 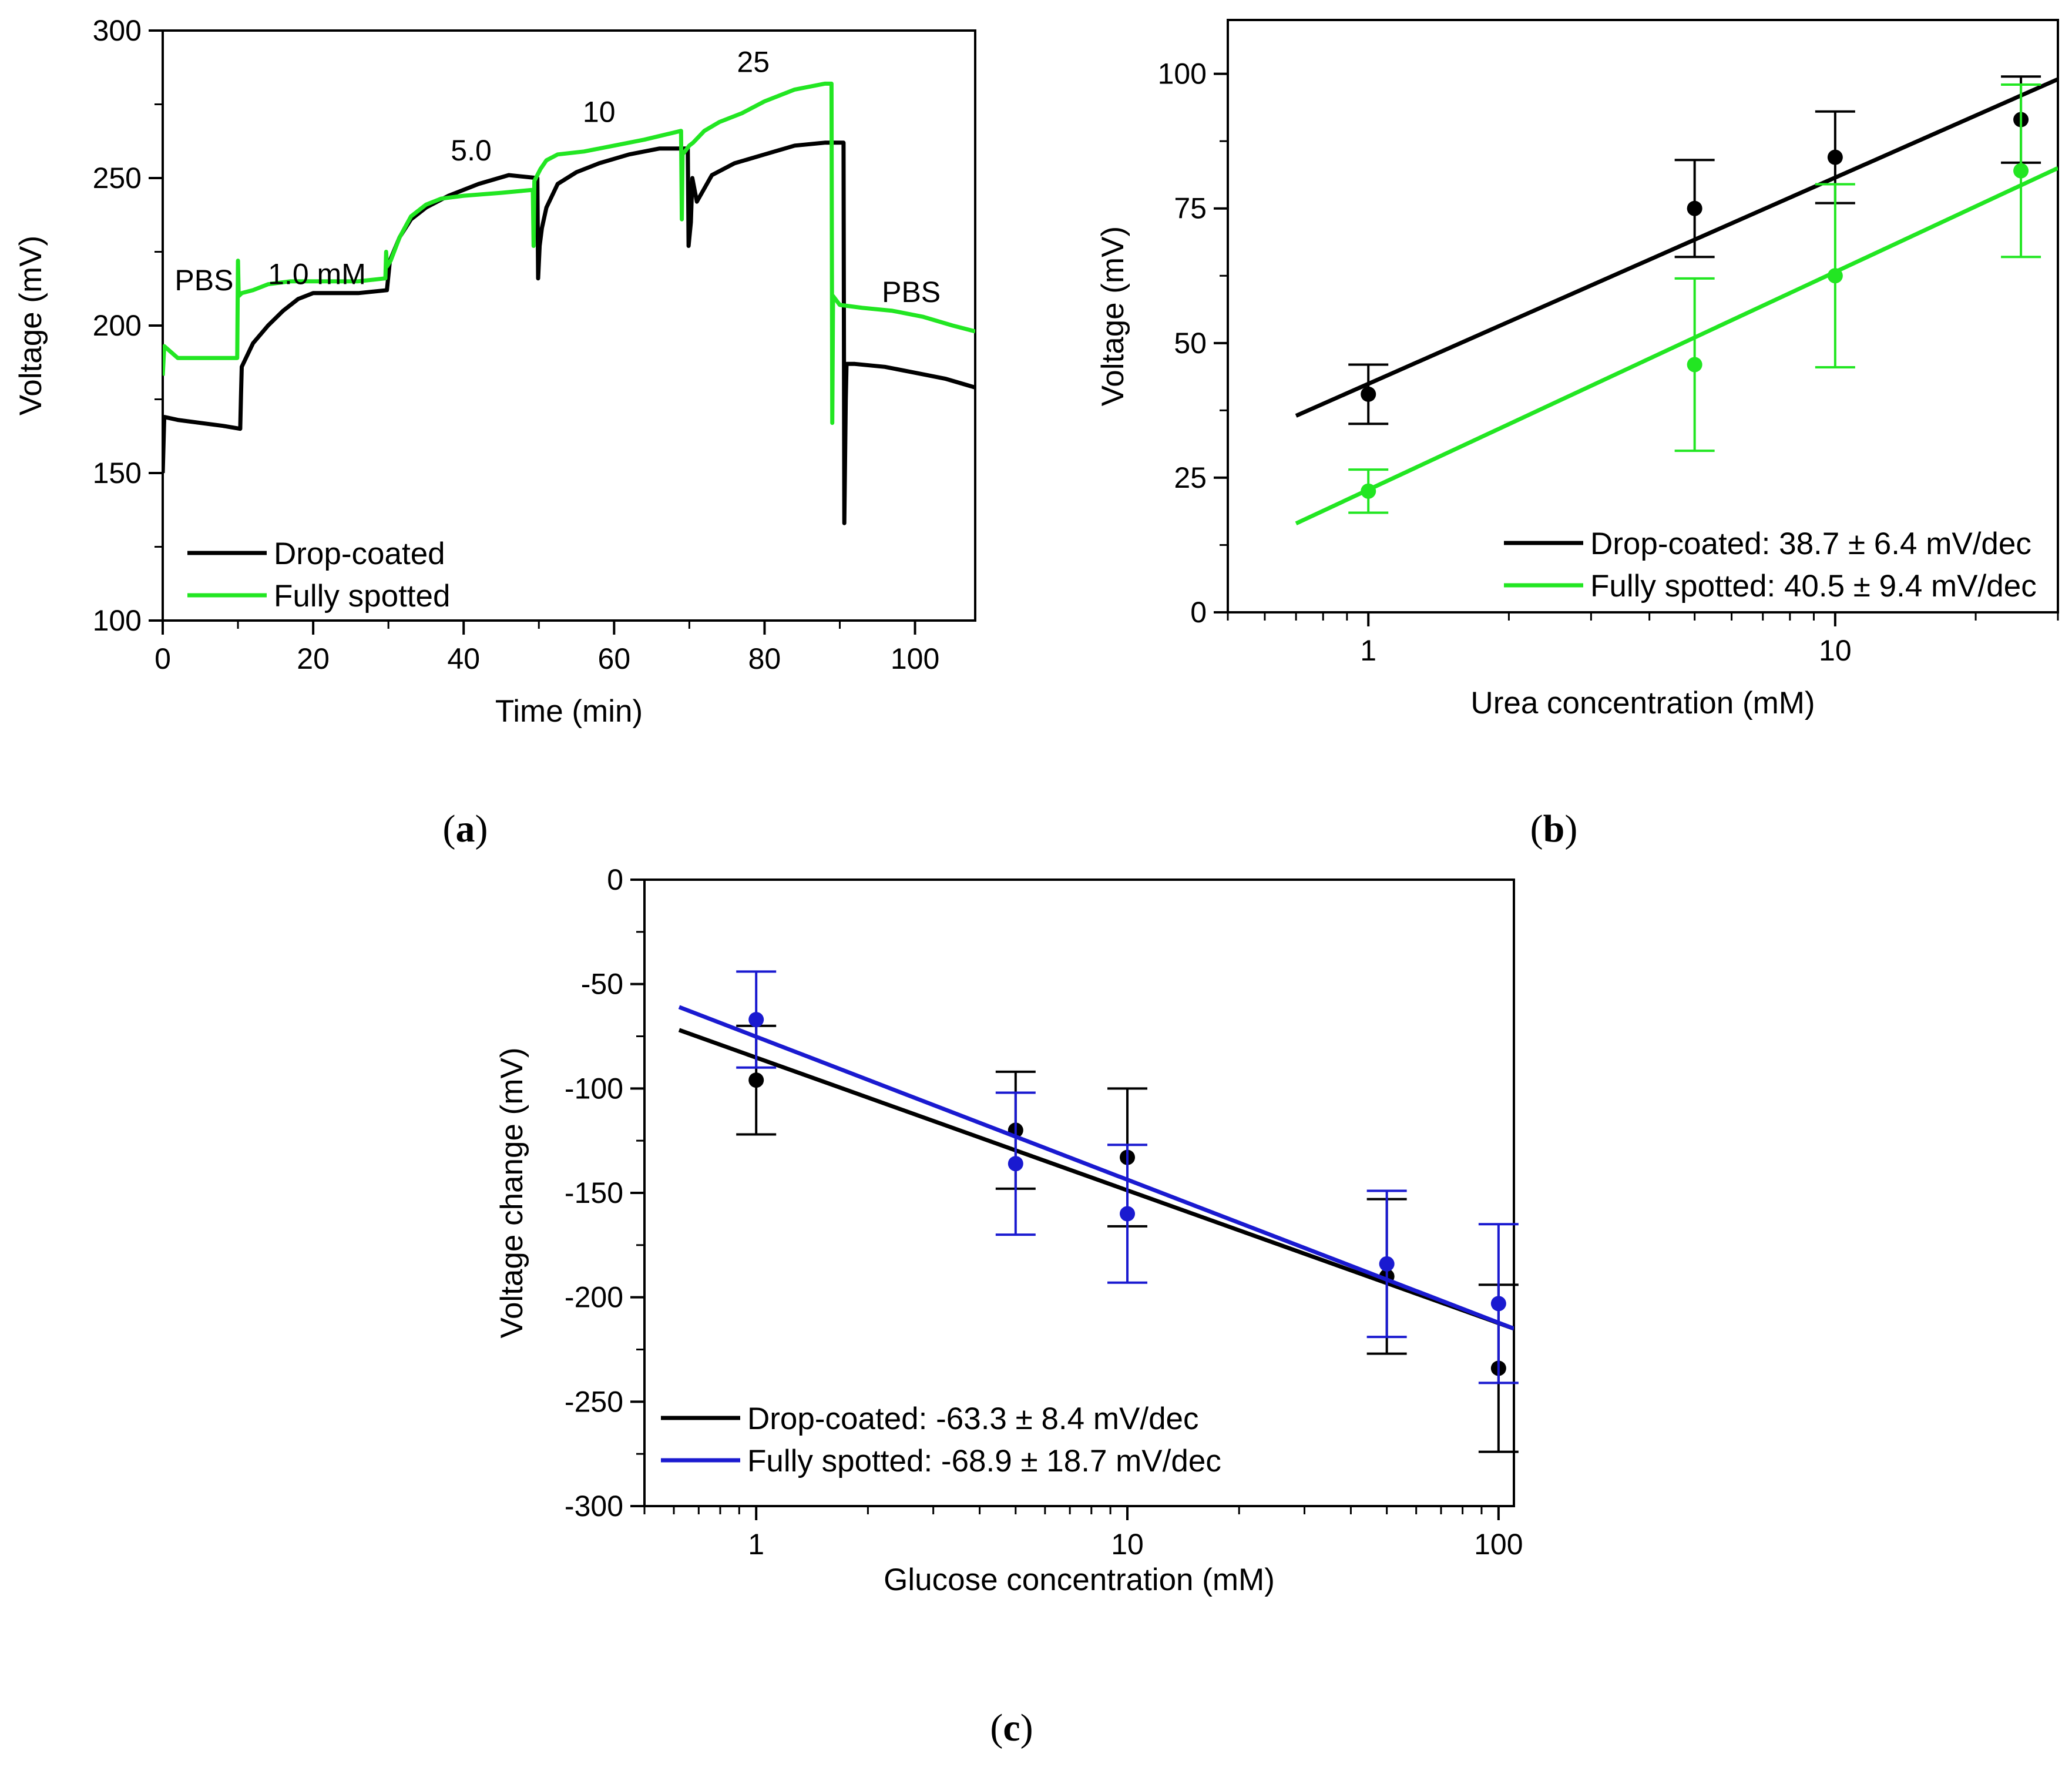 What do you see at coordinates (594, 1506) in the screenshot?
I see `y-tick-label: -300` at bounding box center [594, 1506].